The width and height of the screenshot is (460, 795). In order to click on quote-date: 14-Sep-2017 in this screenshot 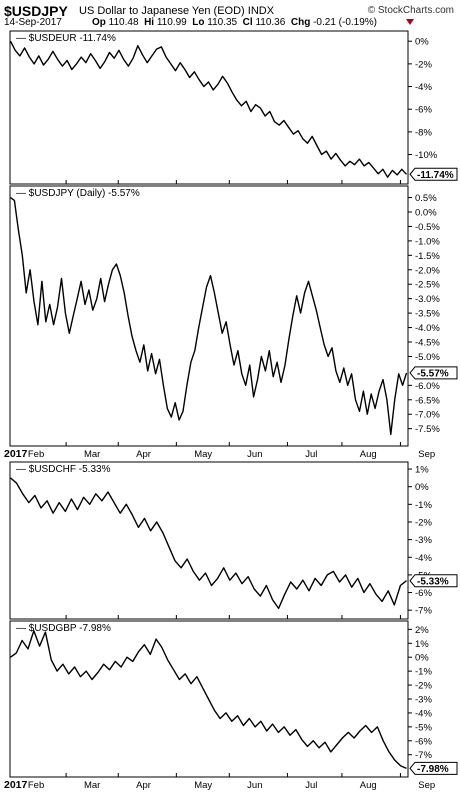, I will do `click(33, 22)`.